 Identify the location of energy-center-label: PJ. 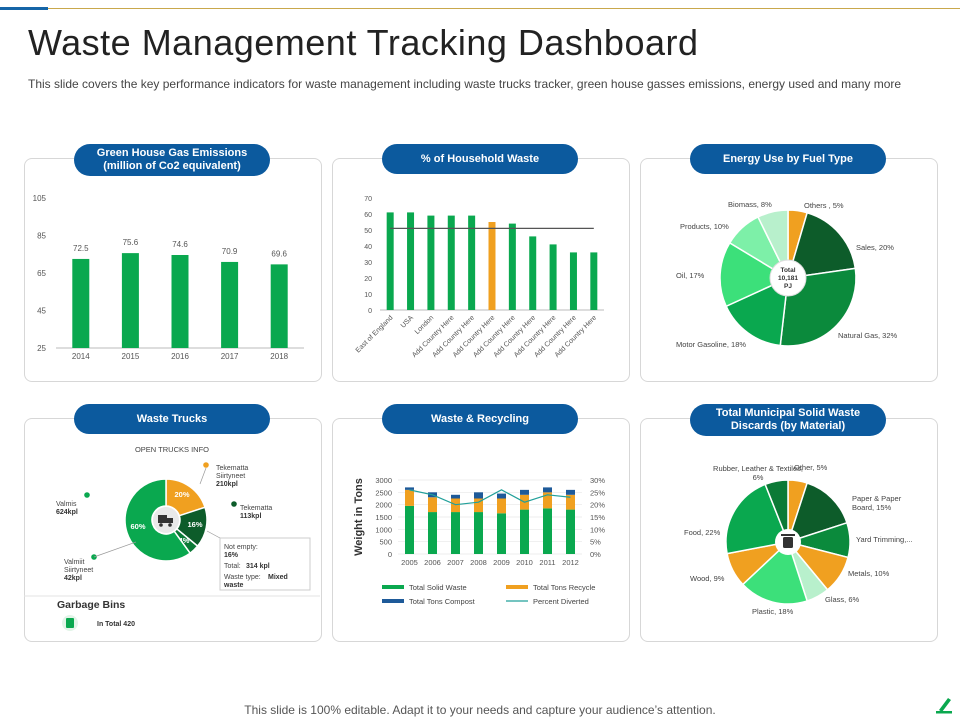
(788, 286).